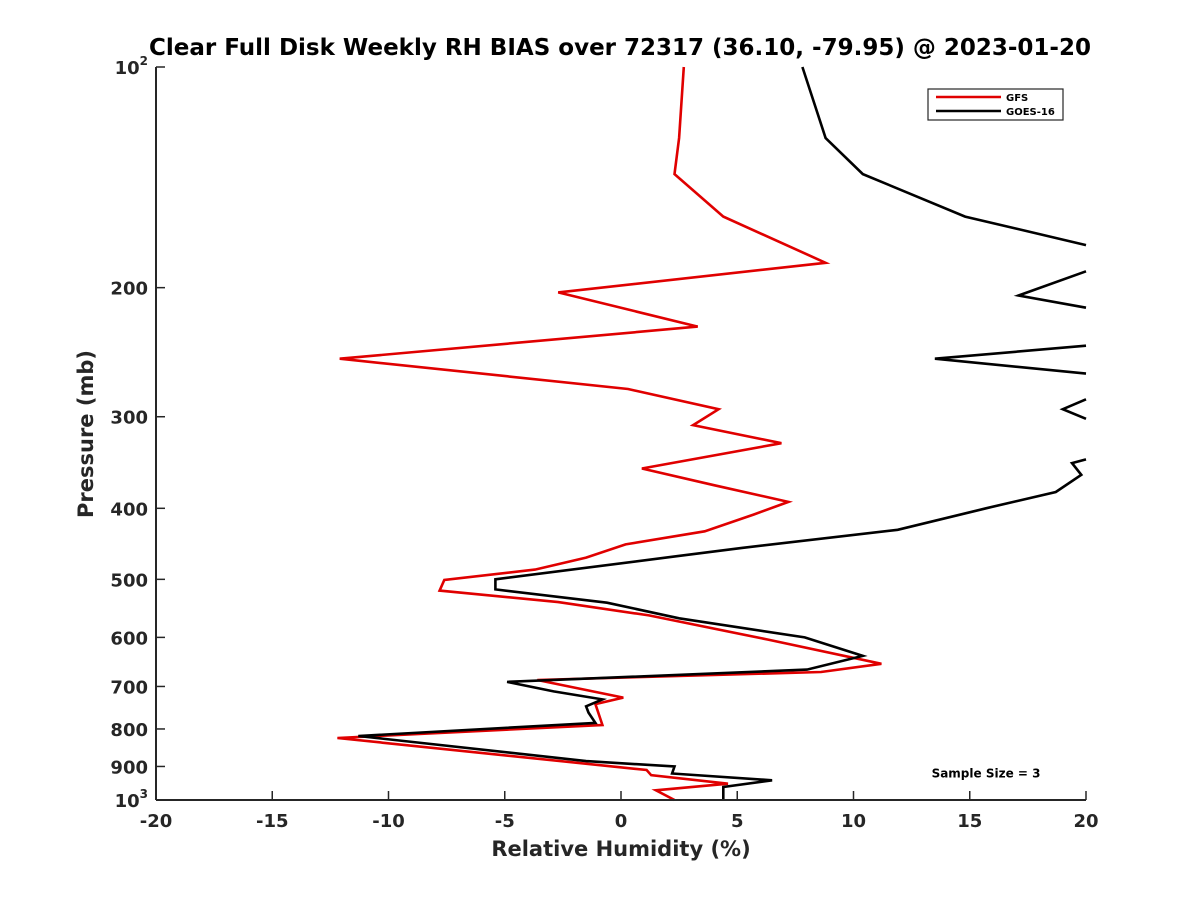  I want to click on x-axis-ticks: -20 -15 -10 -5 0 5 10 15 20, so click(619, 811).